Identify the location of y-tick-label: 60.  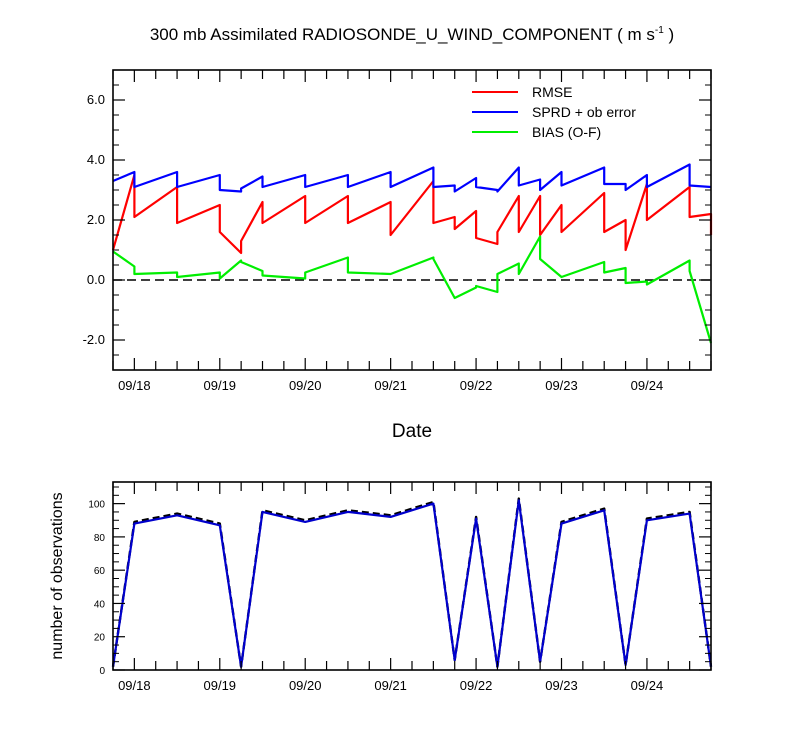
(100, 571).